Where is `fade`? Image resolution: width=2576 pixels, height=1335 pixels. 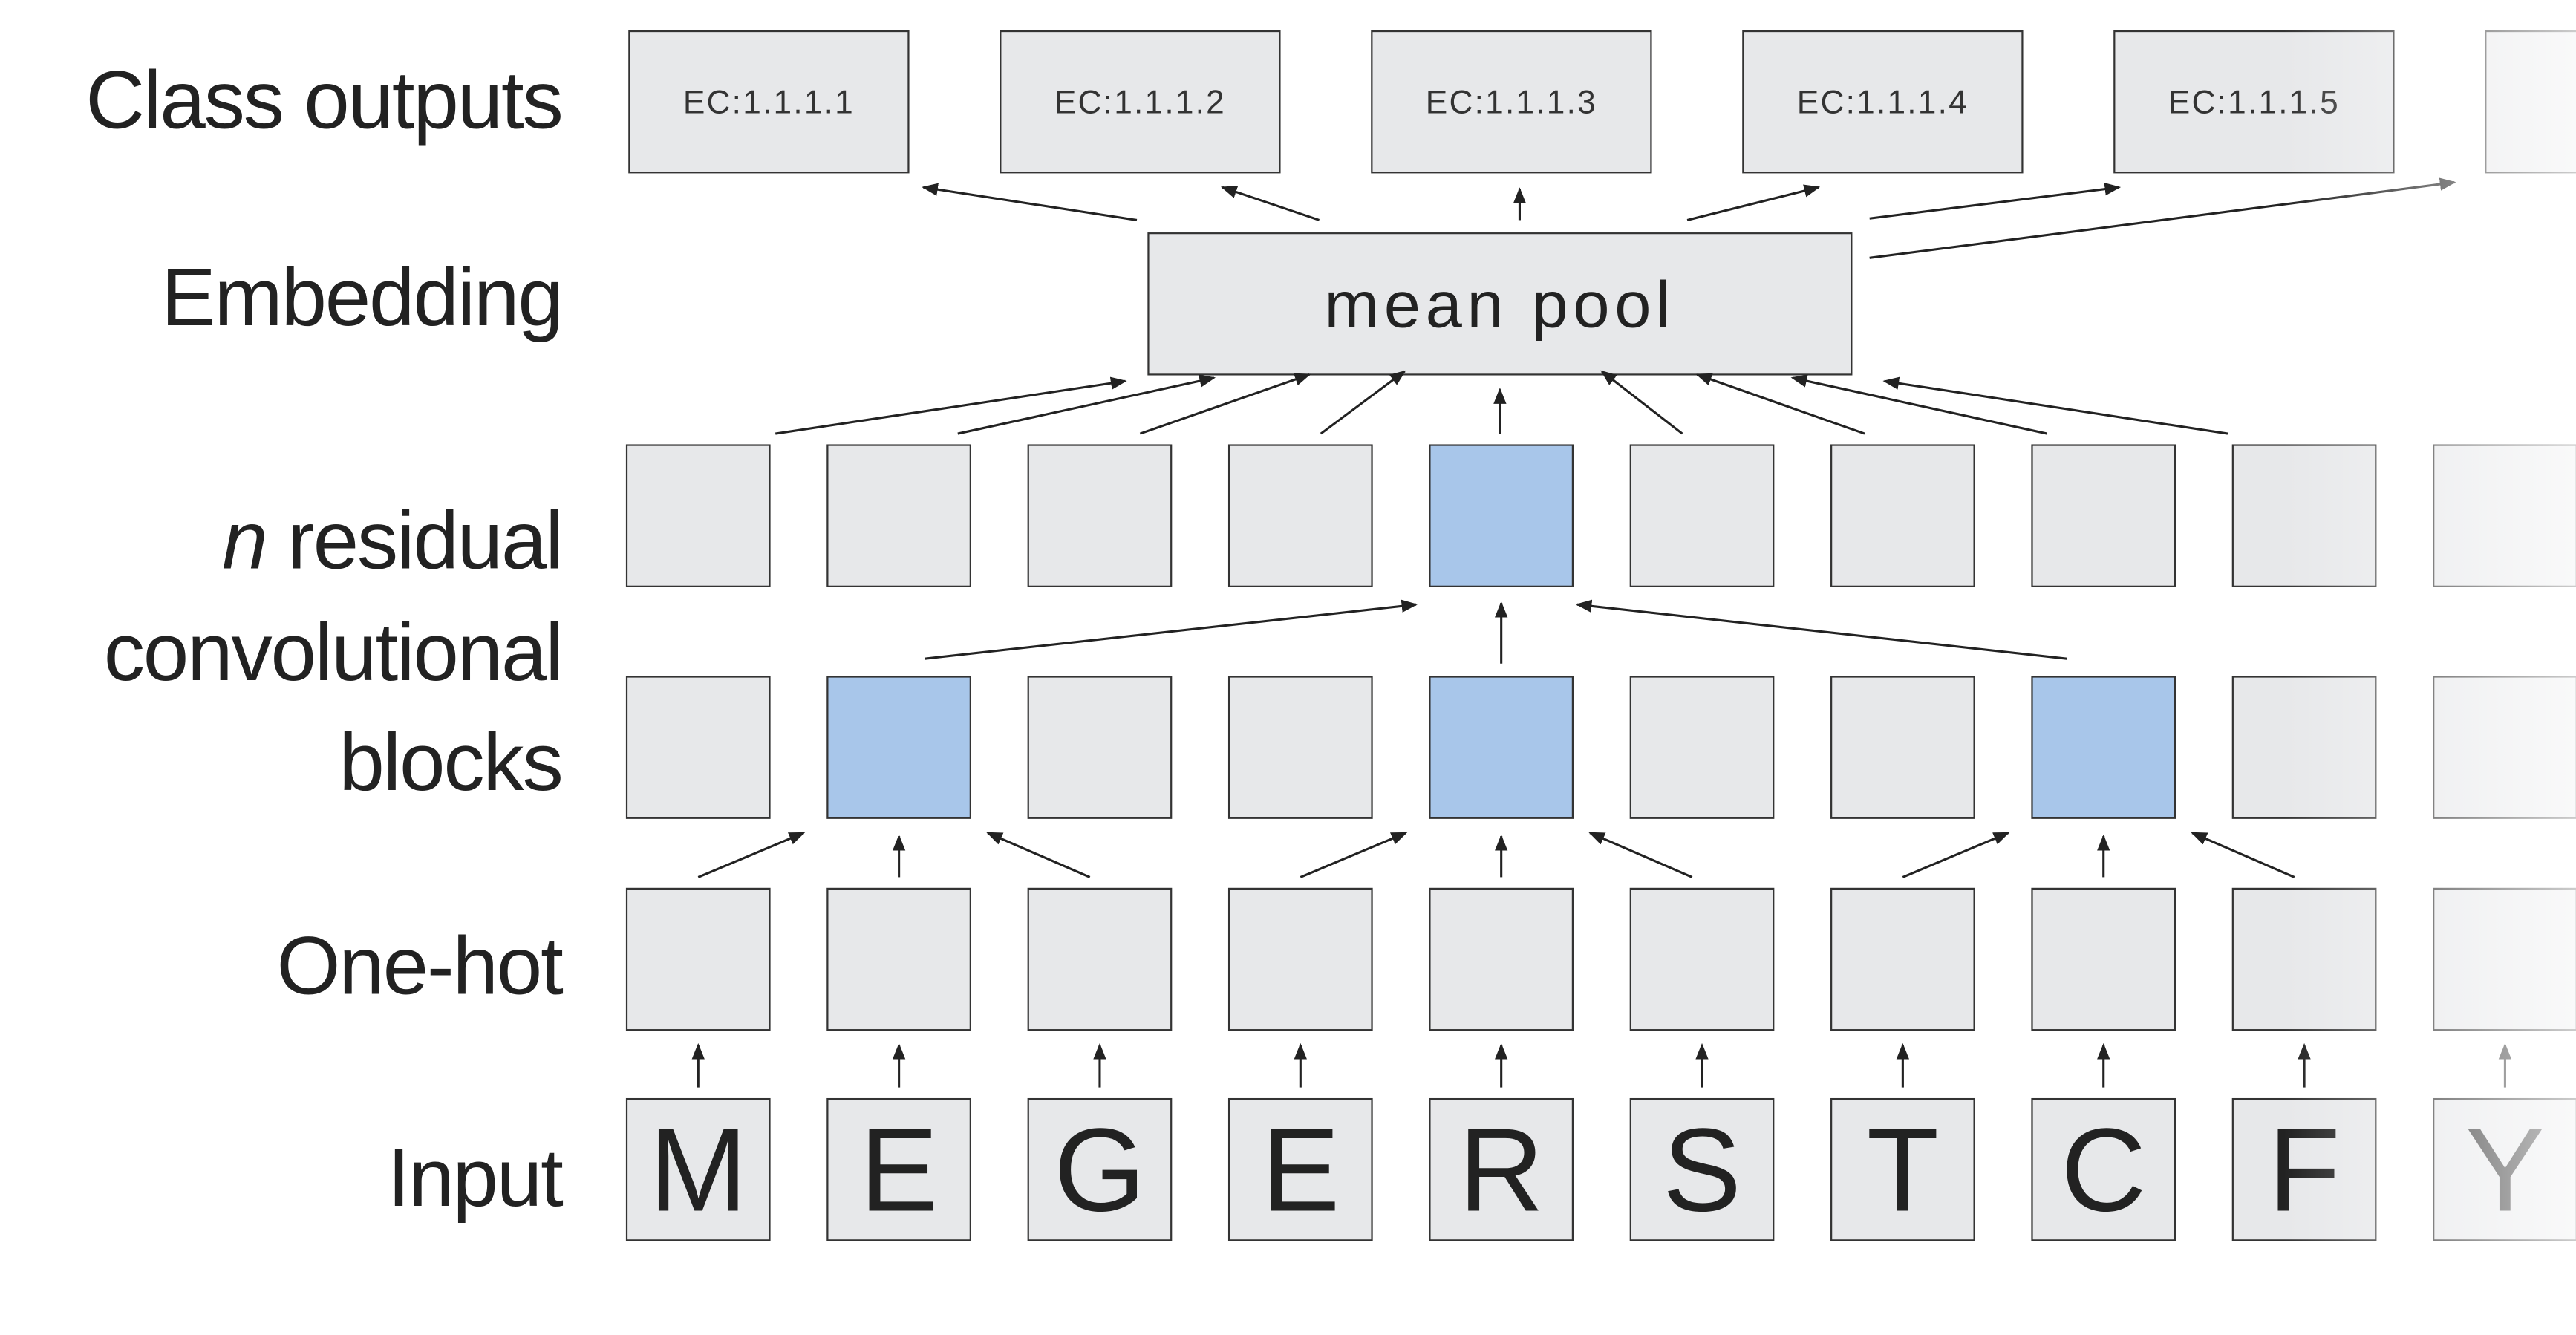
fade is located at coordinates (2429, 667).